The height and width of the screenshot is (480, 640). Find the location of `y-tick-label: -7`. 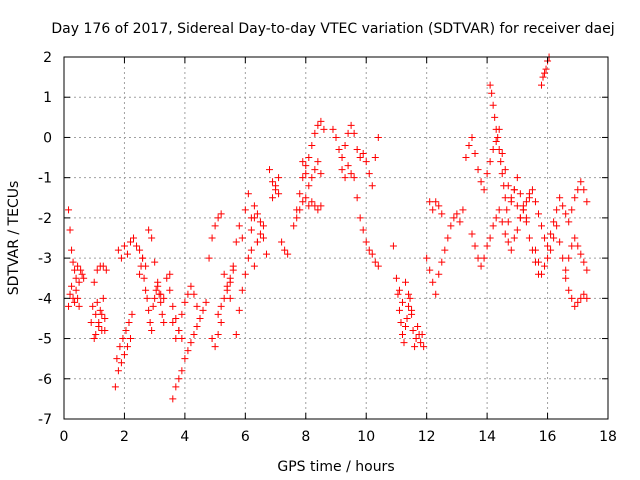

y-tick-label: -7 is located at coordinates (45, 420).